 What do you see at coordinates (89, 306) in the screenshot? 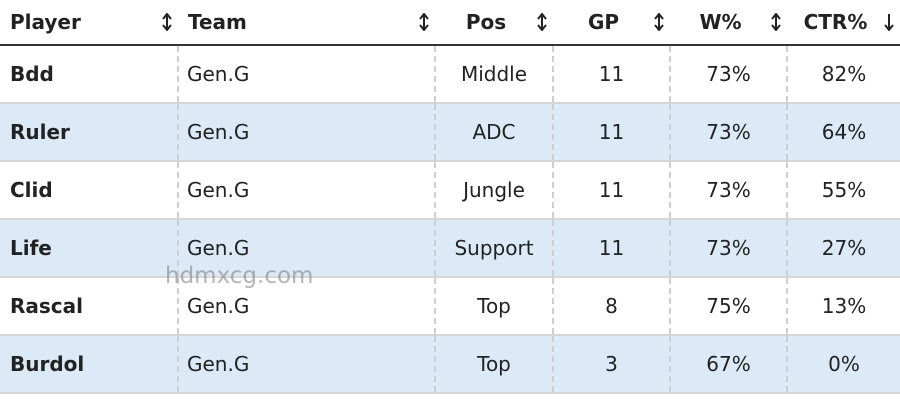
I see `player-cell: Rascal` at bounding box center [89, 306].